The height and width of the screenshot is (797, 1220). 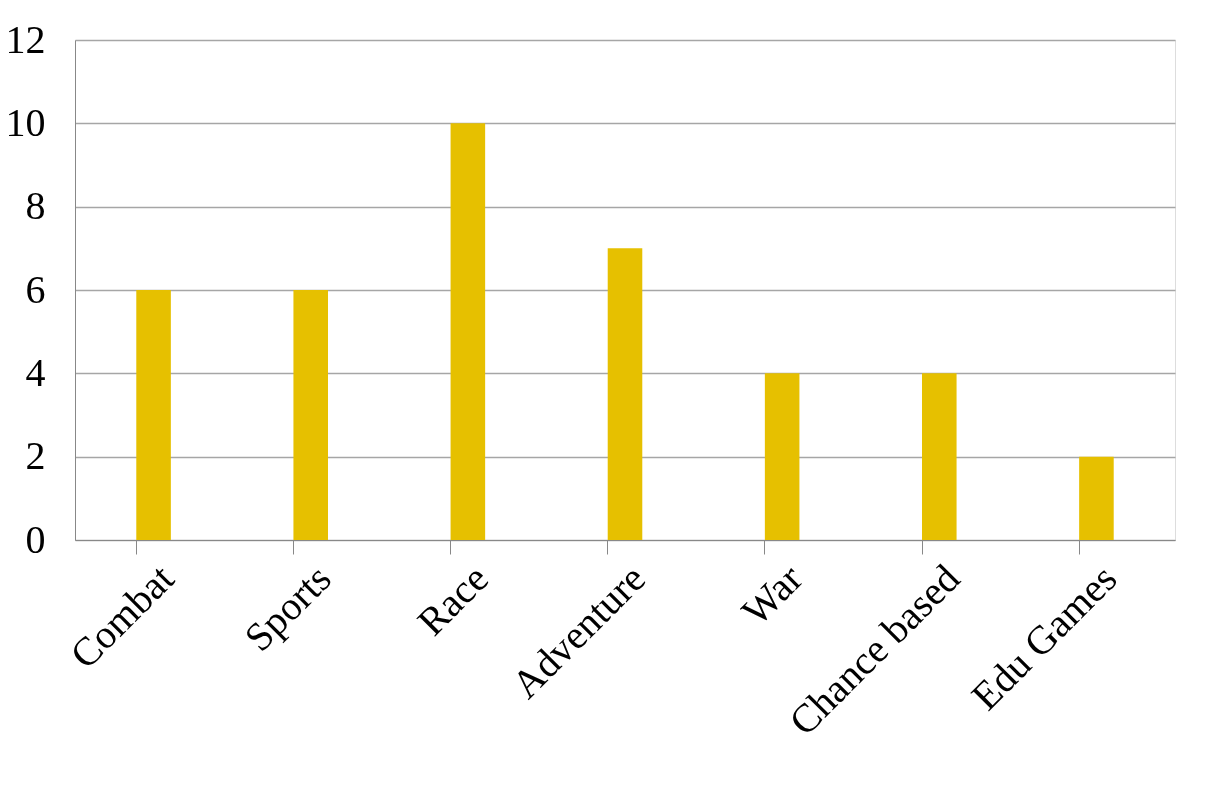 I want to click on y-tick-label: 2, so click(x=35, y=456).